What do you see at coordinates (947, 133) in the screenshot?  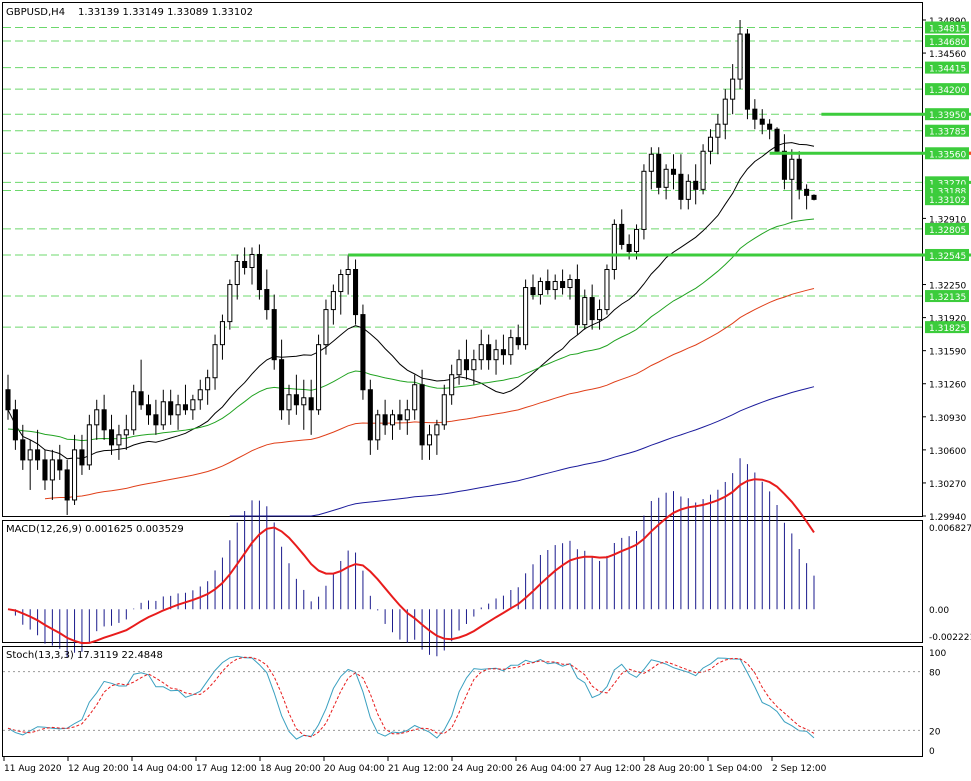 I see `level-price-tag-text: 1.33785` at bounding box center [947, 133].